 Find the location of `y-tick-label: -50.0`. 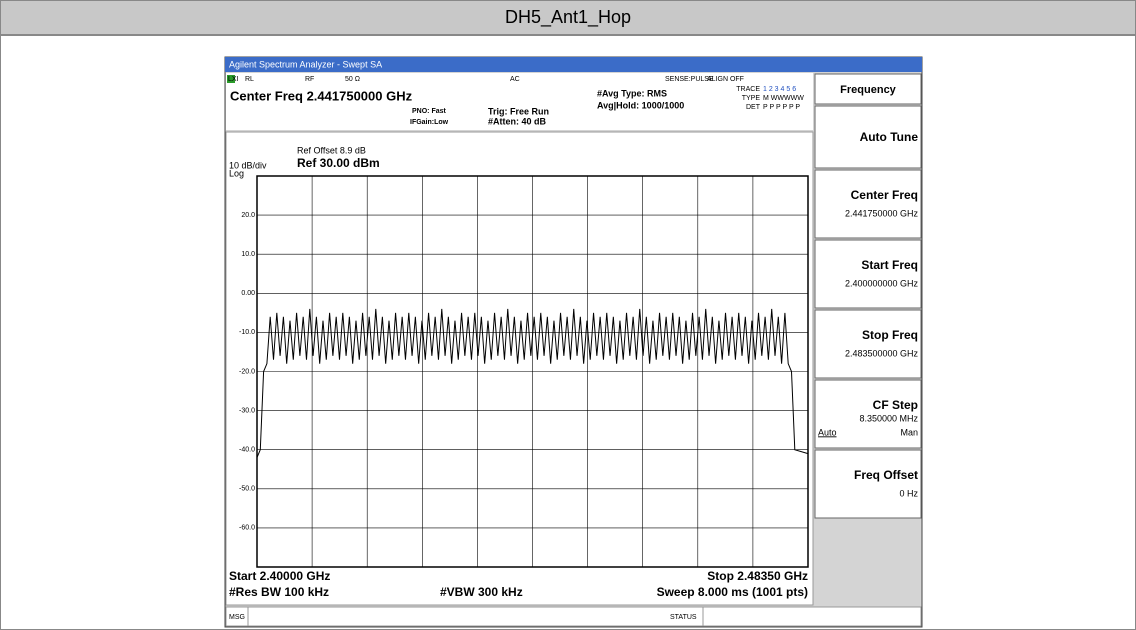

y-tick-label: -50.0 is located at coordinates (247, 489).